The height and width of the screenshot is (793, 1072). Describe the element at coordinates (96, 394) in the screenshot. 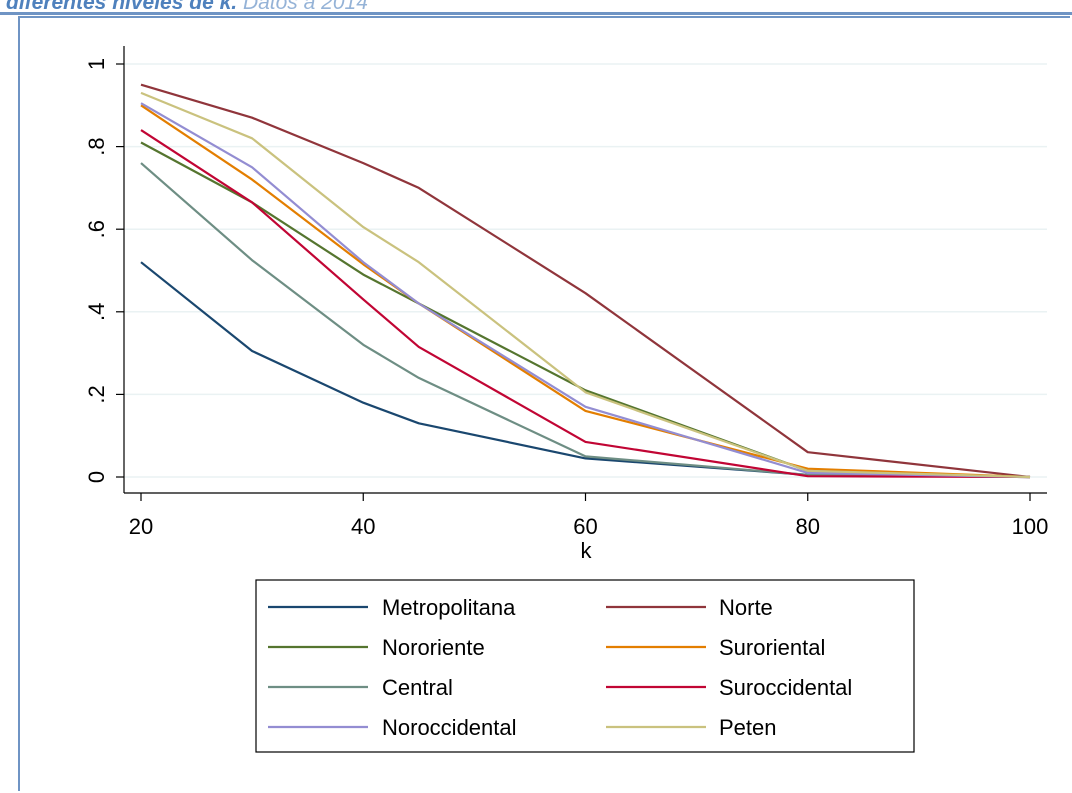

I see `y-tick-label: .2` at that location.